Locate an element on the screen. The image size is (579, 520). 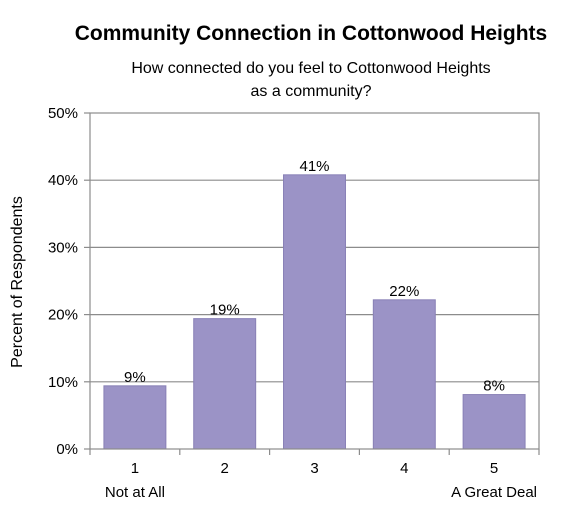
x-axis-ticks: 1 Not at All 2 3 4 5 A Great Deal is located at coordinates (314, 475).